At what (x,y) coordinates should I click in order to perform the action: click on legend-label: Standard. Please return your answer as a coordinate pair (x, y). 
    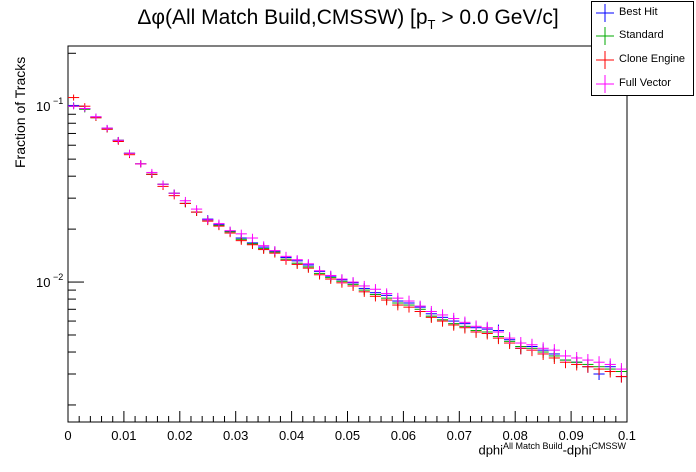
    Looking at the image, I should click on (641, 35).